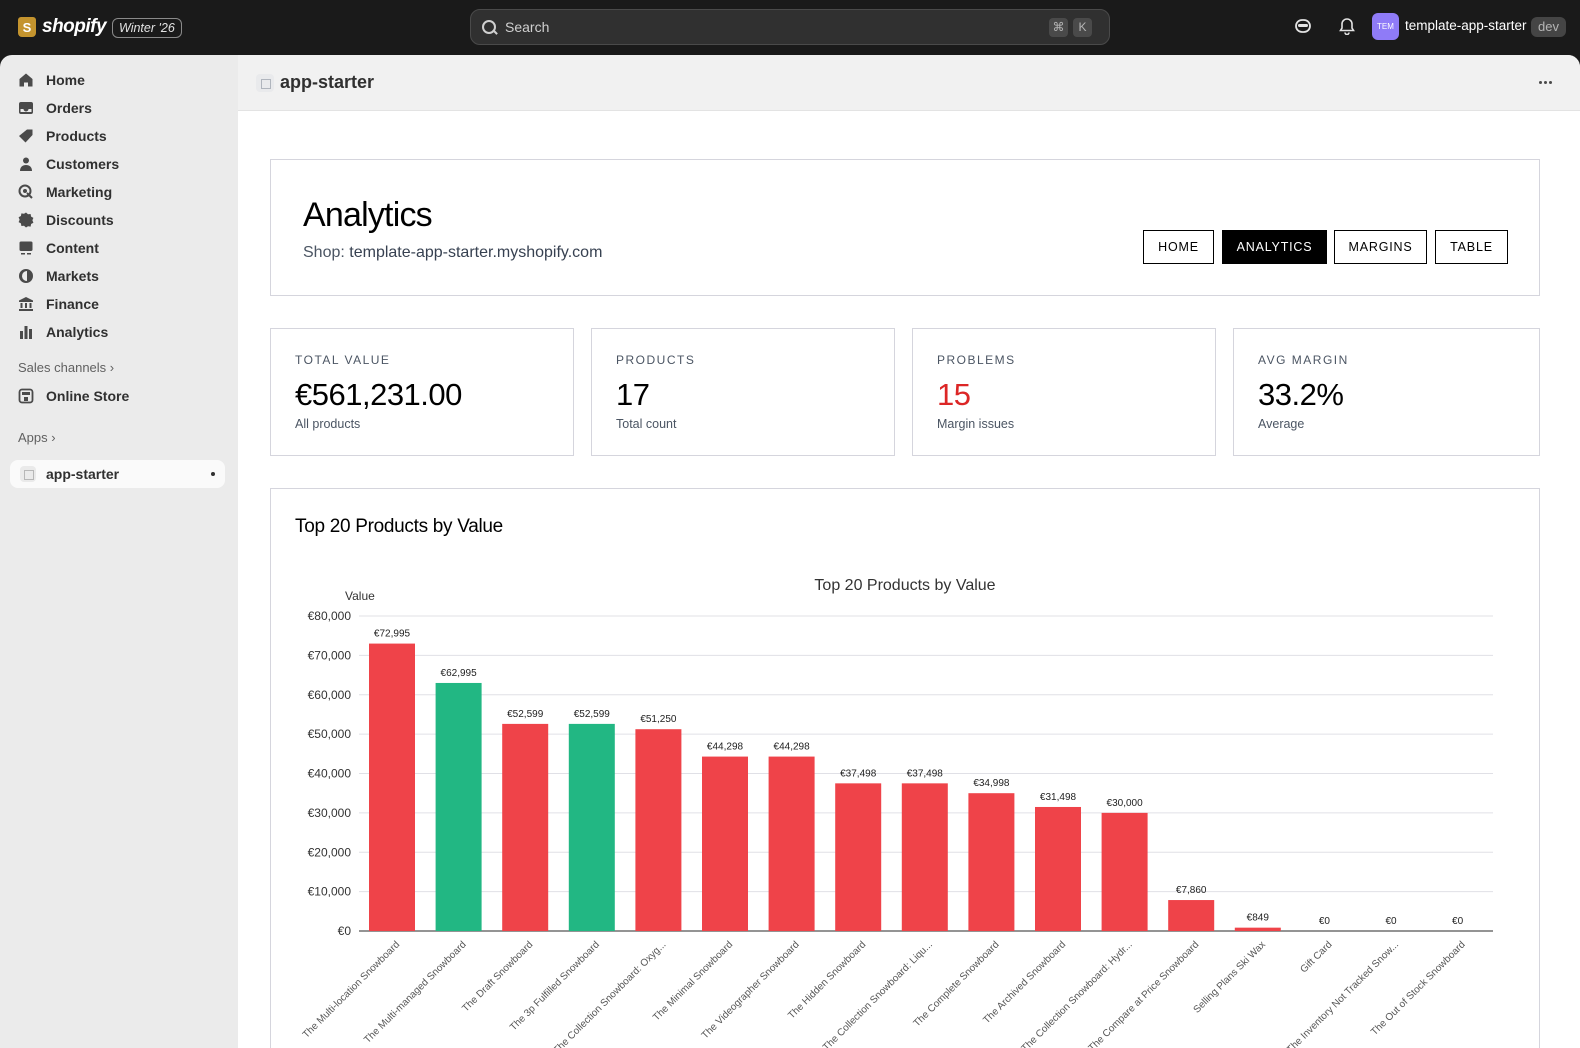 The image size is (1580, 1048). Describe the element at coordinates (26, 304) in the screenshot. I see `bank-icon` at that location.